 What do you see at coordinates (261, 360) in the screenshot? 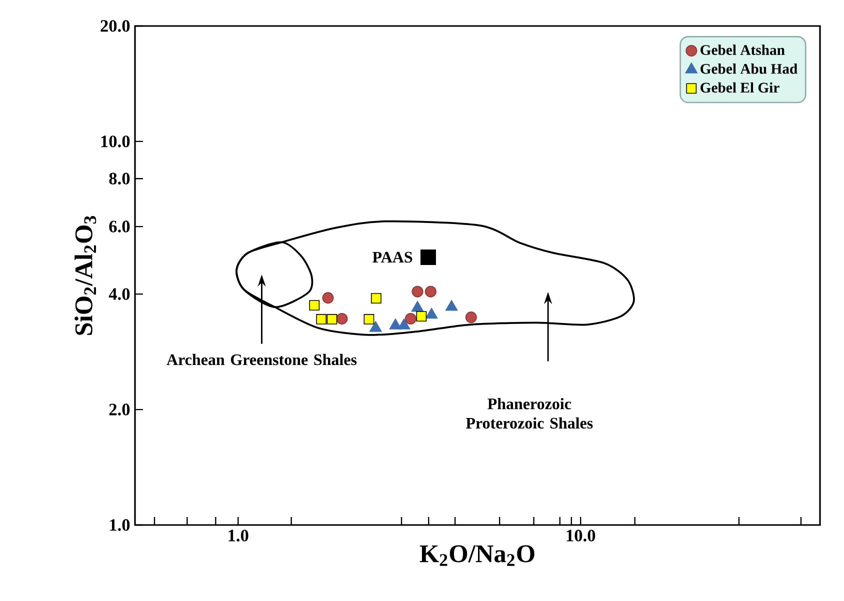
I see `annotation: Archean Greenstone Shales` at bounding box center [261, 360].